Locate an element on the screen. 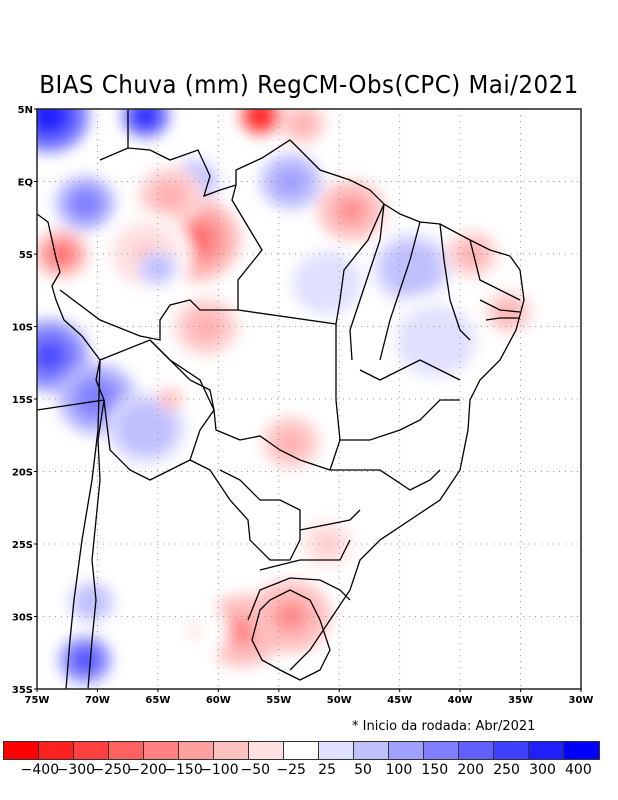 The image size is (618, 800). y-tick-label: 10S is located at coordinates (22, 328).